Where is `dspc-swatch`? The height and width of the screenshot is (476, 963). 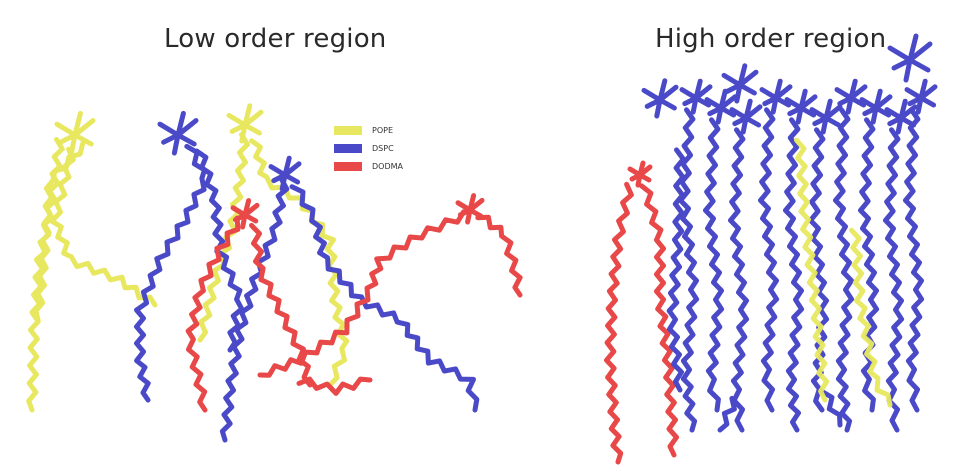
dspc-swatch is located at coordinates (348, 148).